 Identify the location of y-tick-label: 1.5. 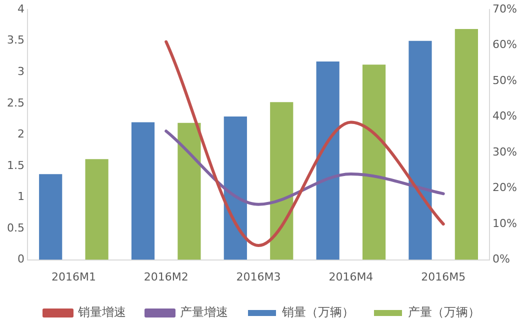
(15, 165).